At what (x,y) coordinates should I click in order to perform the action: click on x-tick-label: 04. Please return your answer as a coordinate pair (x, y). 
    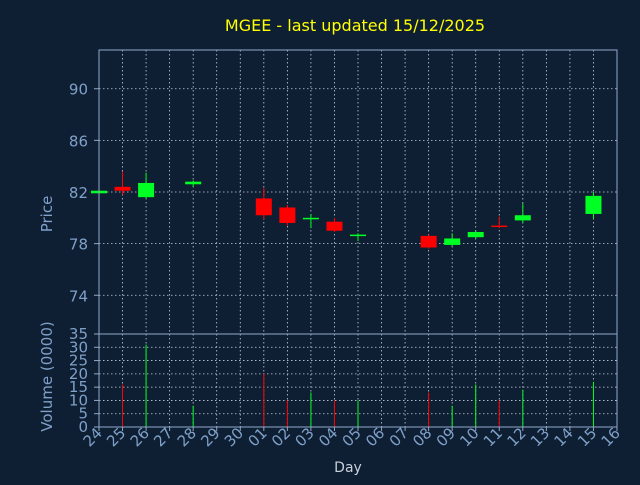
    Looking at the image, I should click on (328, 437).